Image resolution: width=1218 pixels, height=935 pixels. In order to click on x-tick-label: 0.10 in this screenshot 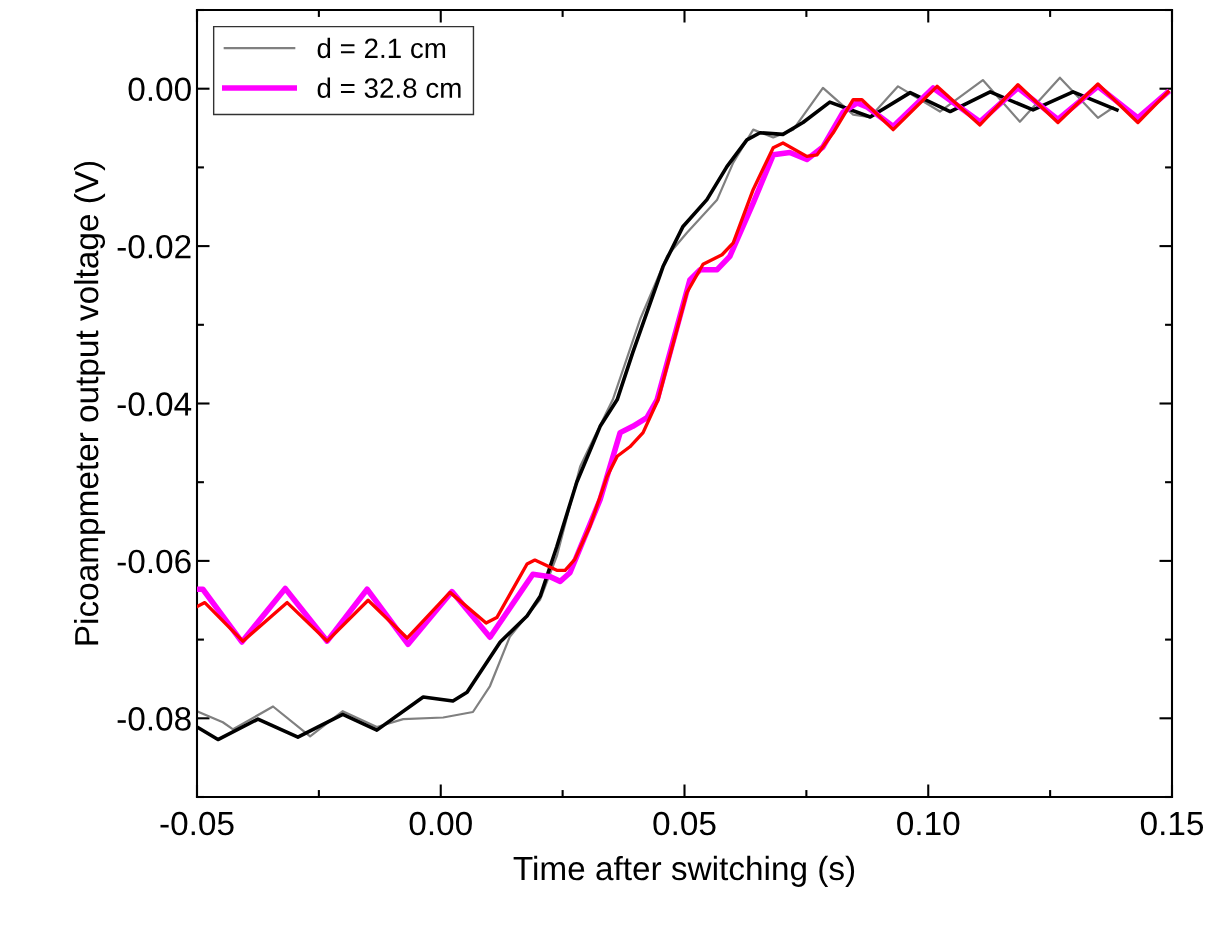, I will do `click(928, 823)`.